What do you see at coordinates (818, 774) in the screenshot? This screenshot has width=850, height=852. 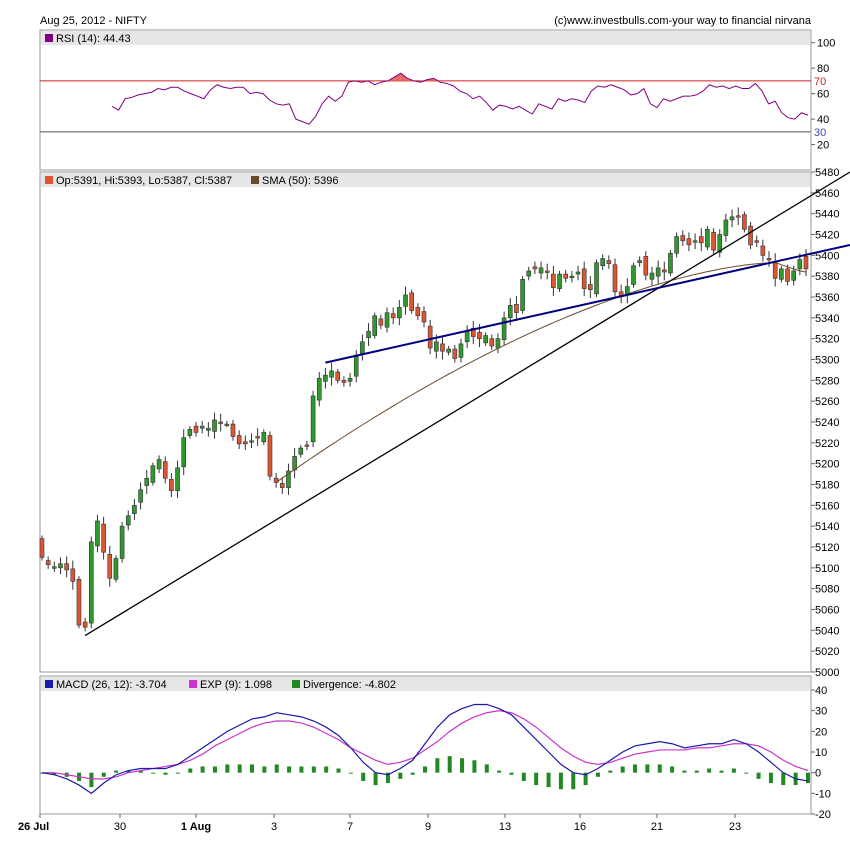 I see `macd-tick-label: 0` at bounding box center [818, 774].